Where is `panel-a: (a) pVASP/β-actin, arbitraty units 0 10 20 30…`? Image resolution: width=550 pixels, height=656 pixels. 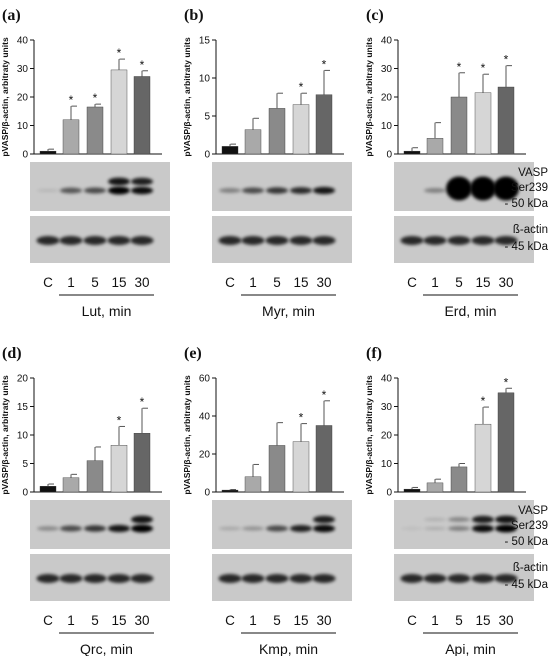 panel-a: (a) pVASP/β-actin, arbitraty units 0 10 20 30… is located at coordinates (85, 163).